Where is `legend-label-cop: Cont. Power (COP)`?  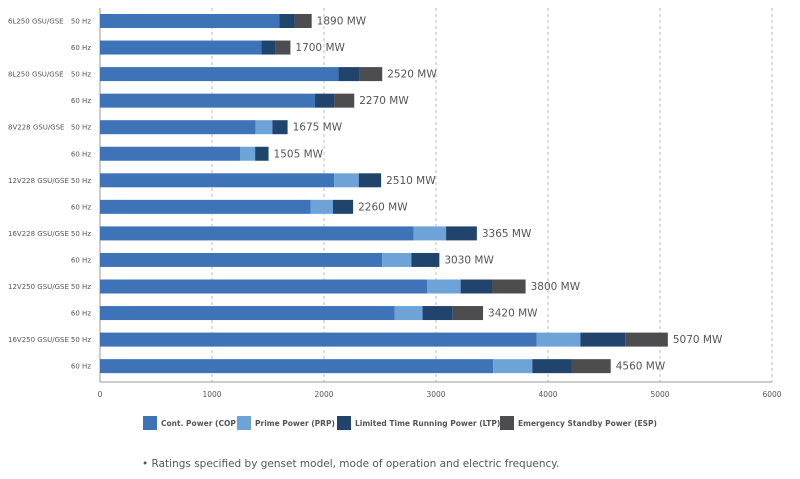
legend-label-cop: Cont. Power (COP) is located at coordinates (200, 423).